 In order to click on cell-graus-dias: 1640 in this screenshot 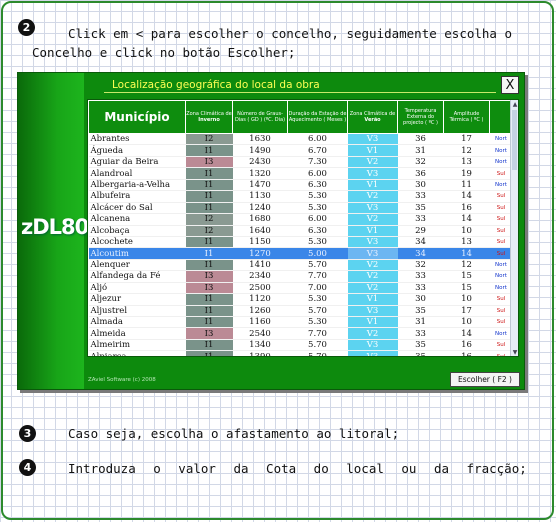, I will do `click(260, 231)`.